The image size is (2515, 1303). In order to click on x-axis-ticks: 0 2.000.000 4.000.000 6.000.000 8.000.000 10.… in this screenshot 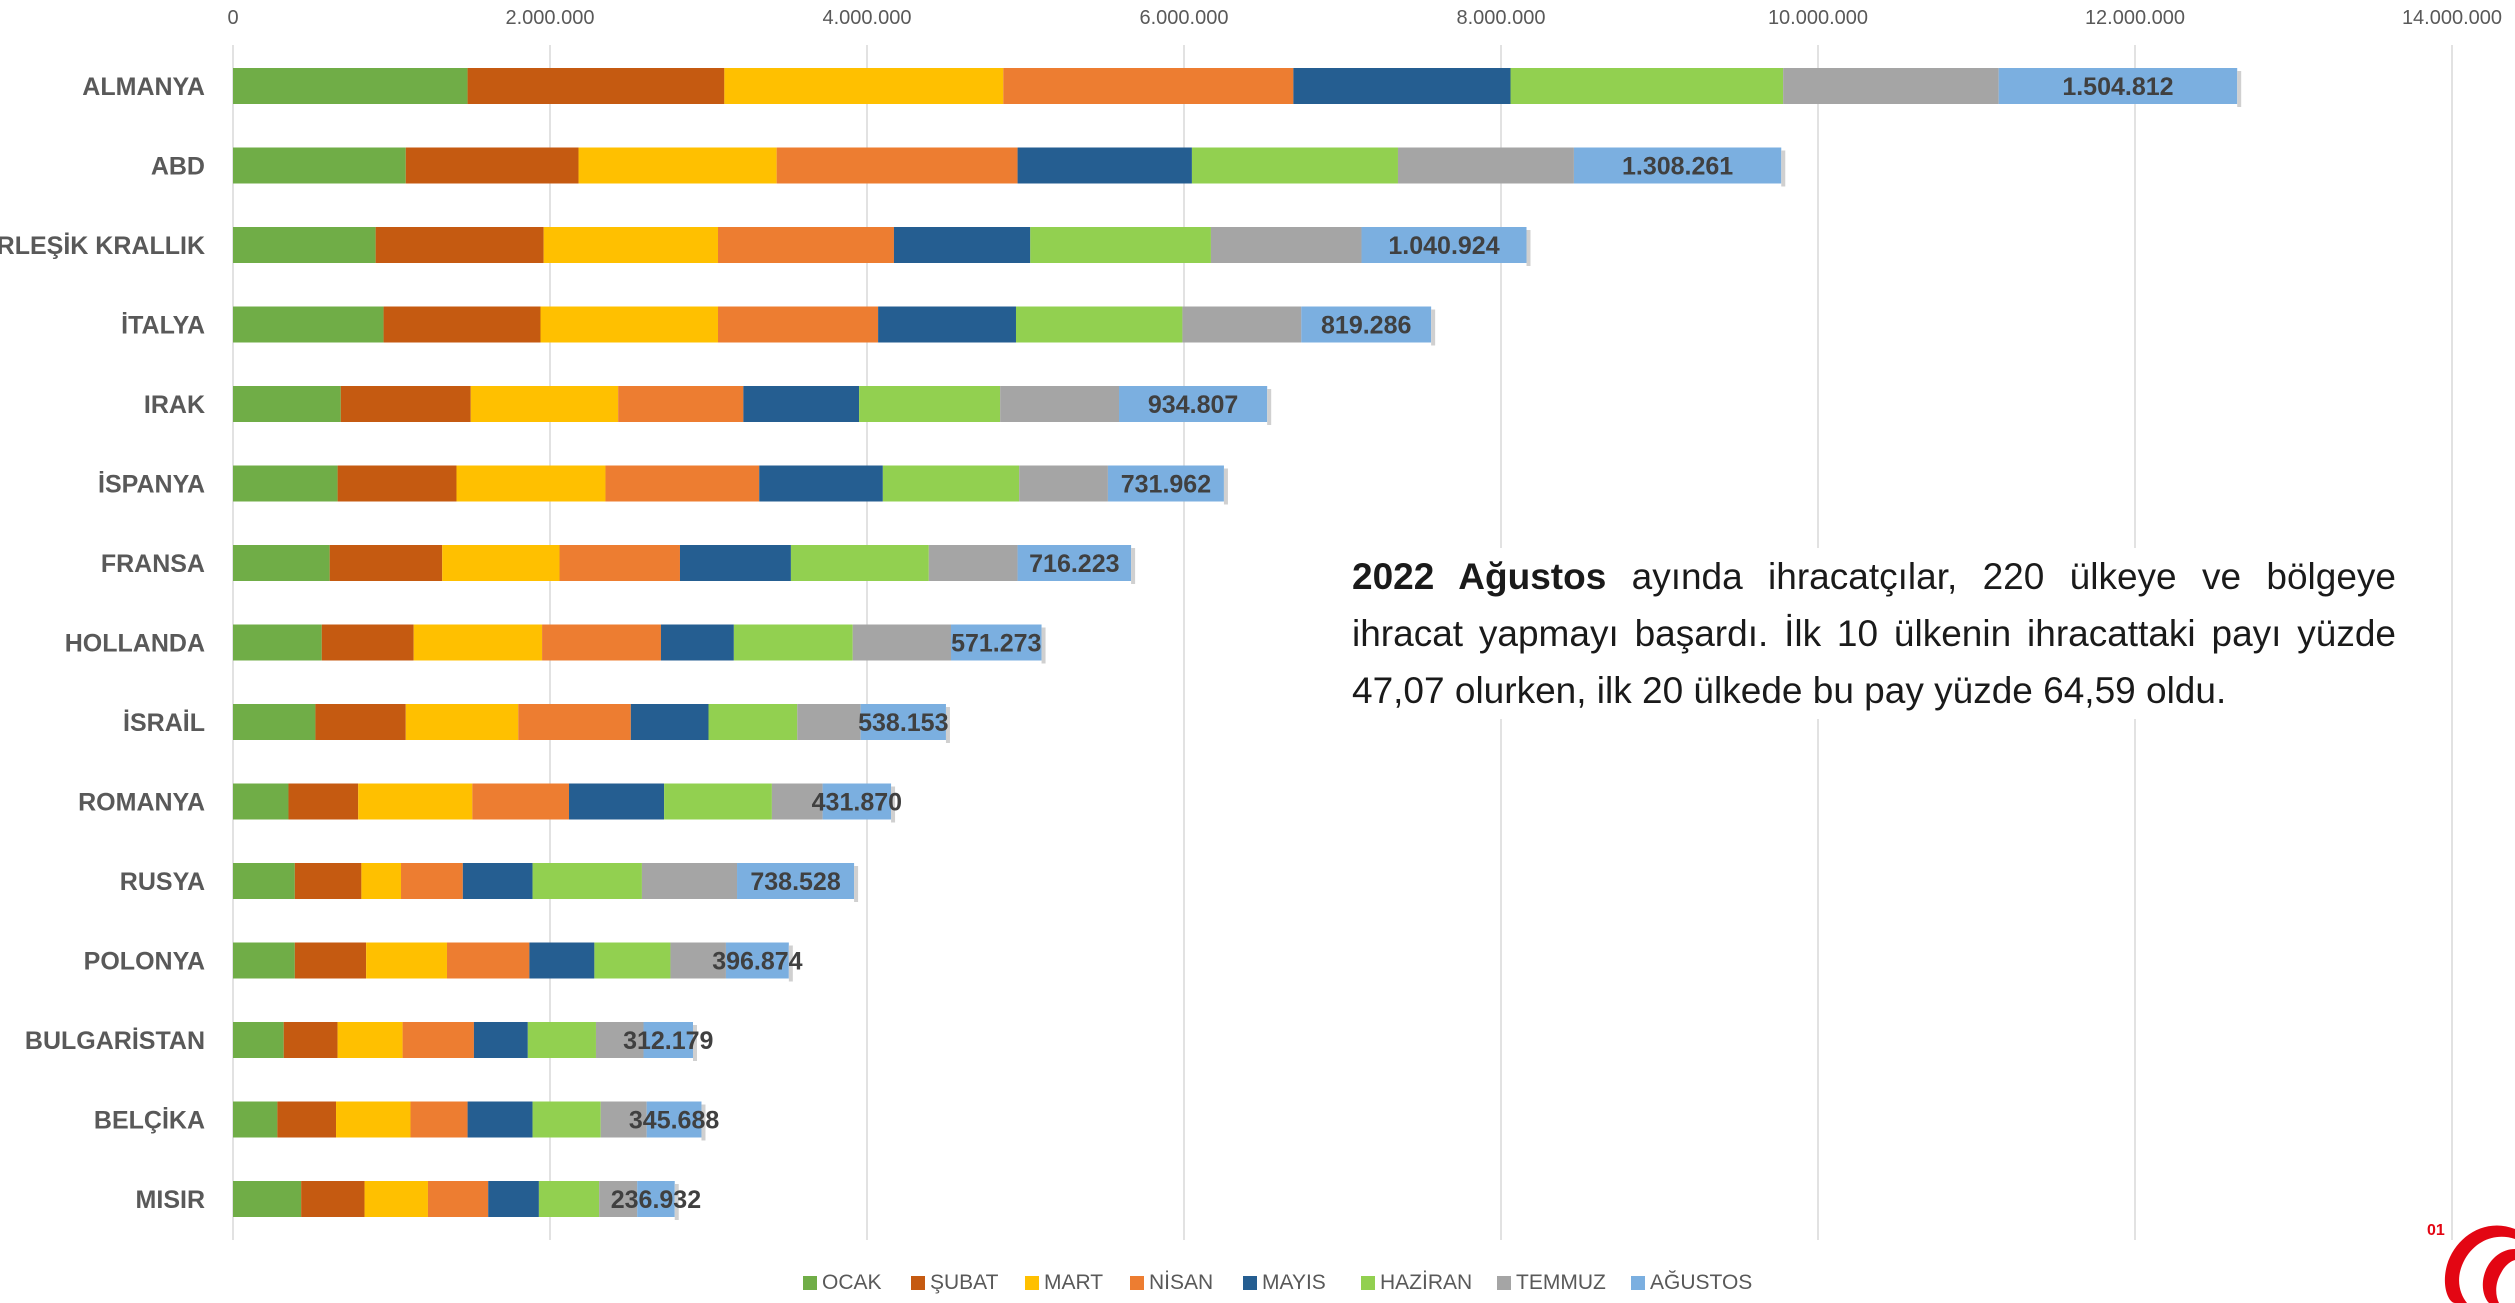, I will do `click(1364, 18)`.